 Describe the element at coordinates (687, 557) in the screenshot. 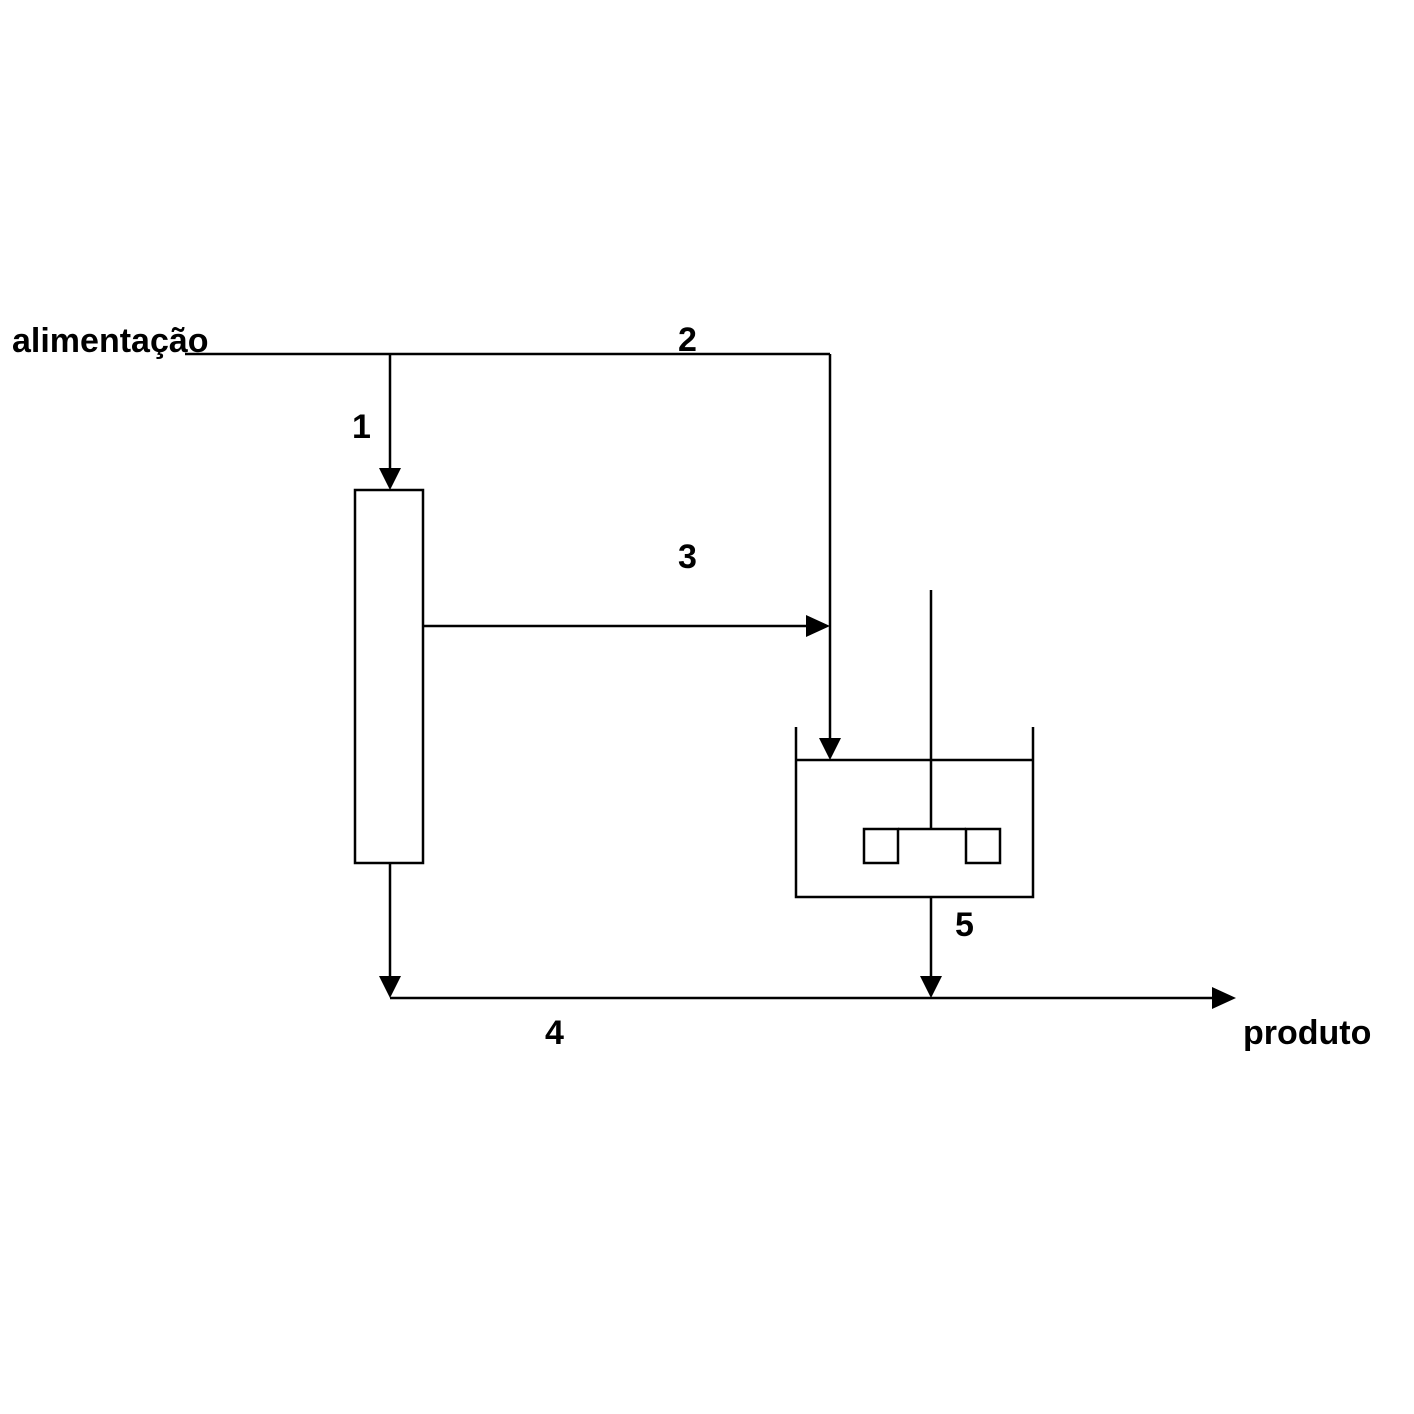

I see `stream-3-label: 3` at that location.